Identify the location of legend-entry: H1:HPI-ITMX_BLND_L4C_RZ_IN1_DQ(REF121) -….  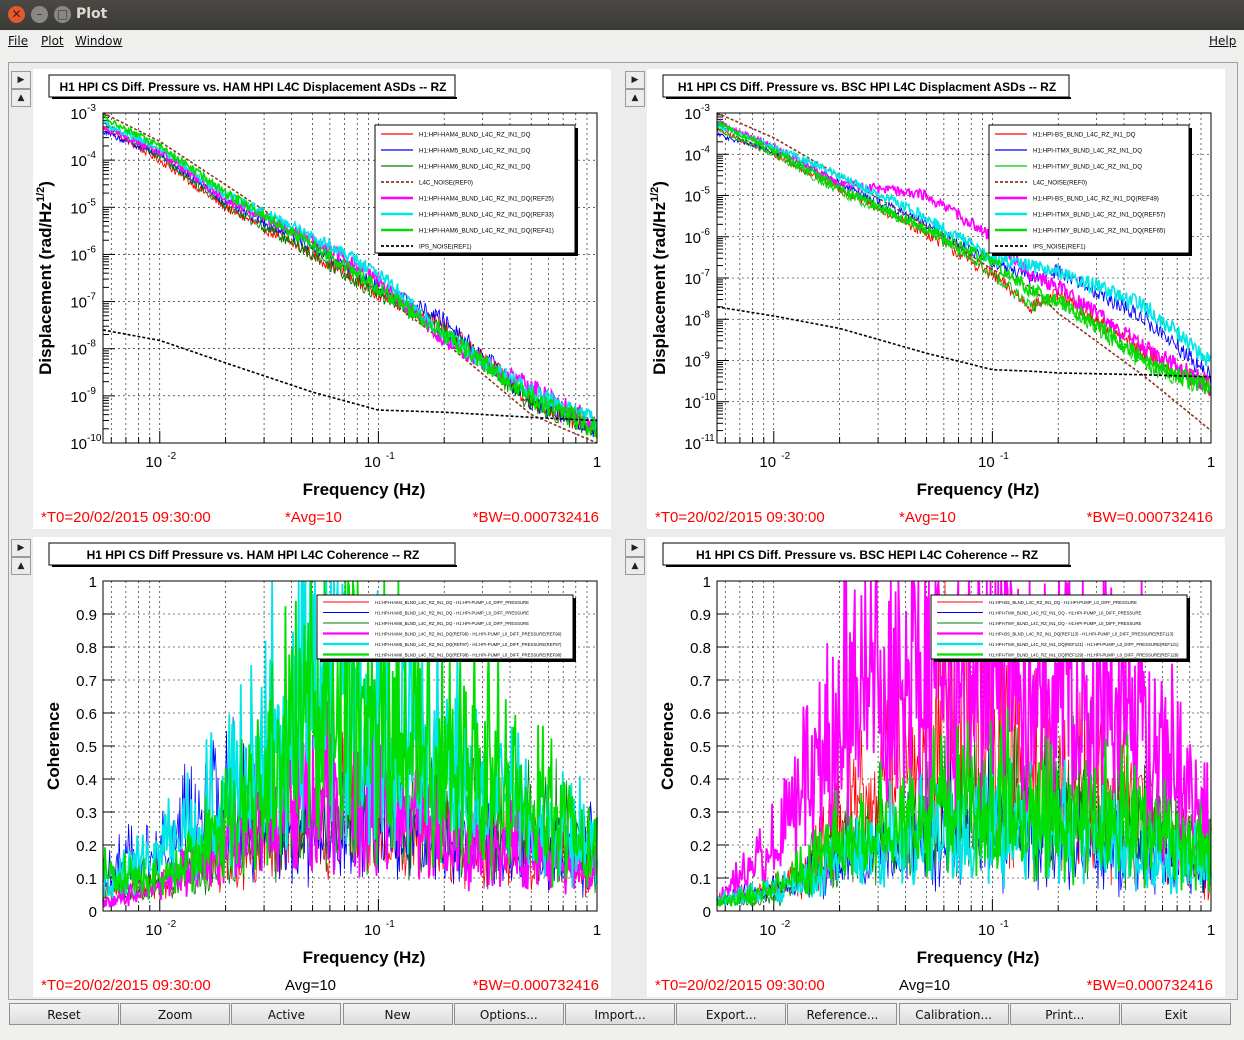
(1084, 644).